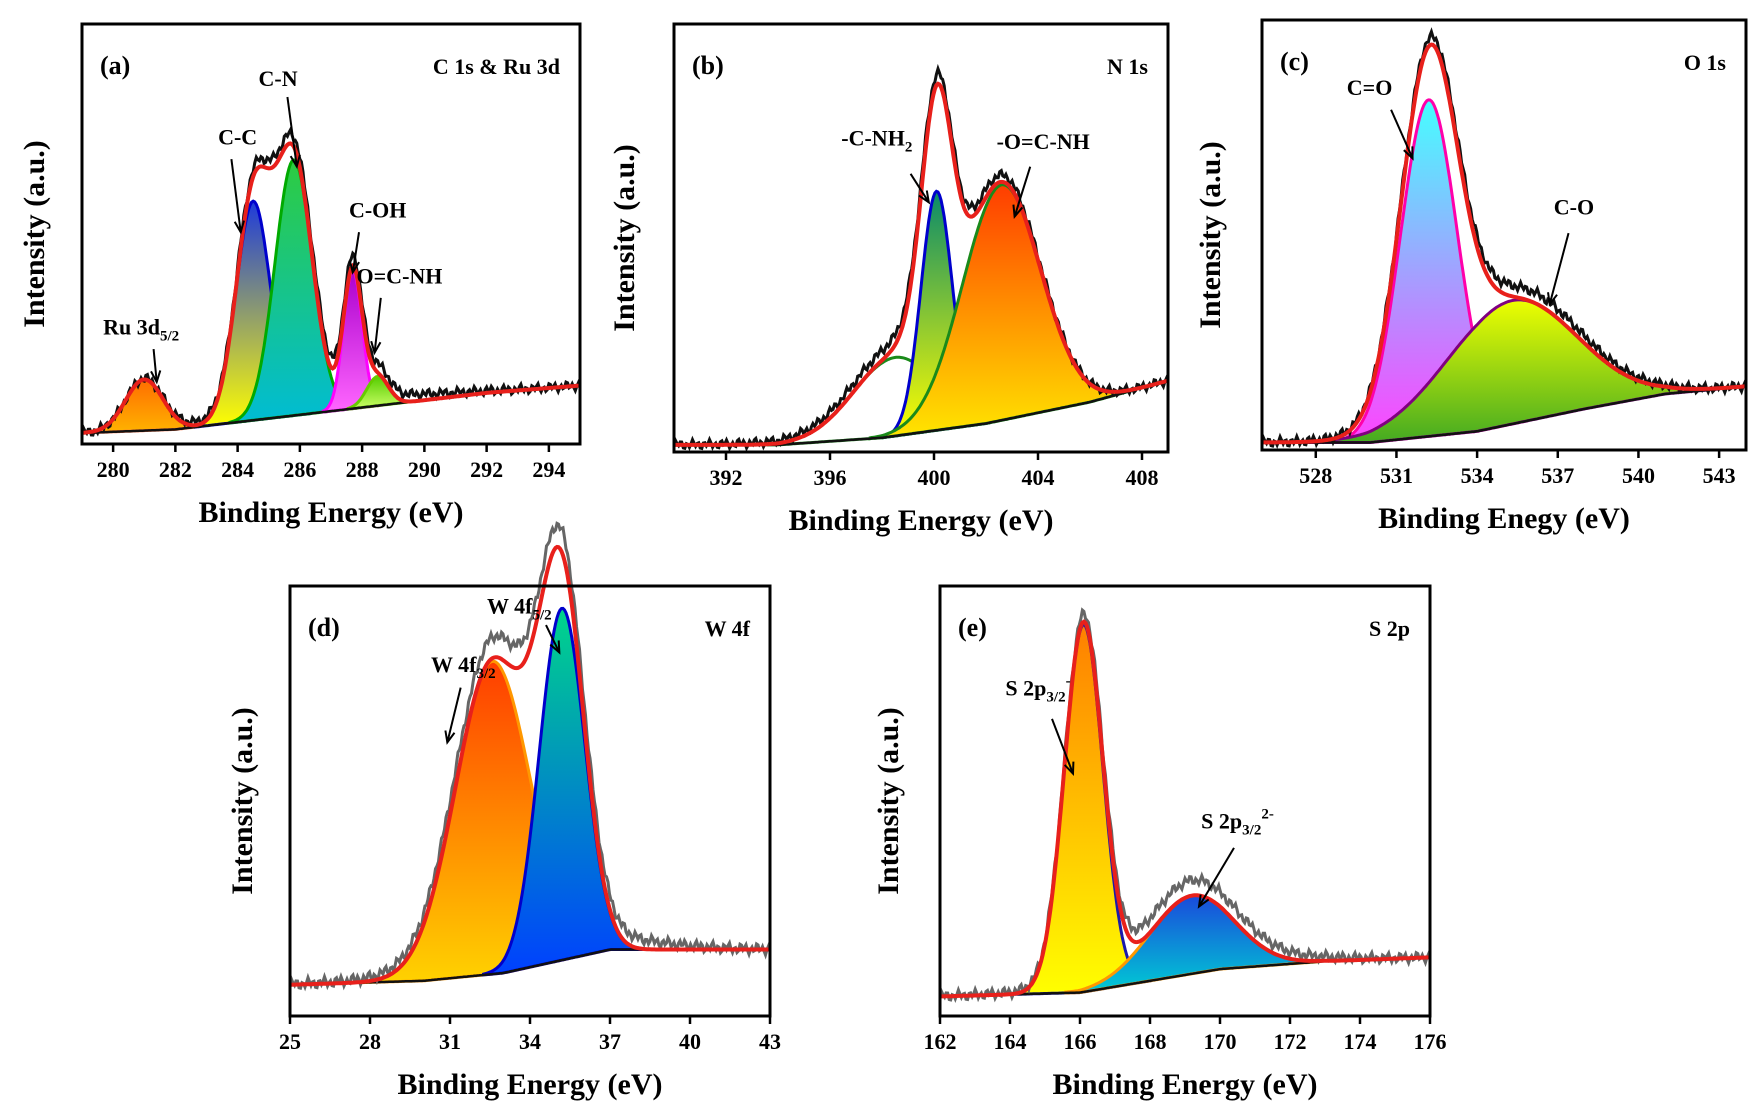 The height and width of the screenshot is (1115, 1754). Describe the element at coordinates (324, 627) in the screenshot. I see `panel-letter: (d)` at that location.